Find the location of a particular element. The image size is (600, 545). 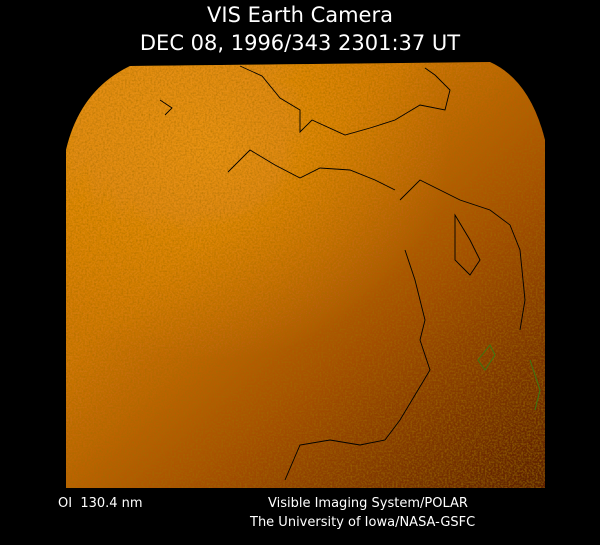

timestamp: DEC 08, 1996/343 2301:37 UT is located at coordinates (300, 43).